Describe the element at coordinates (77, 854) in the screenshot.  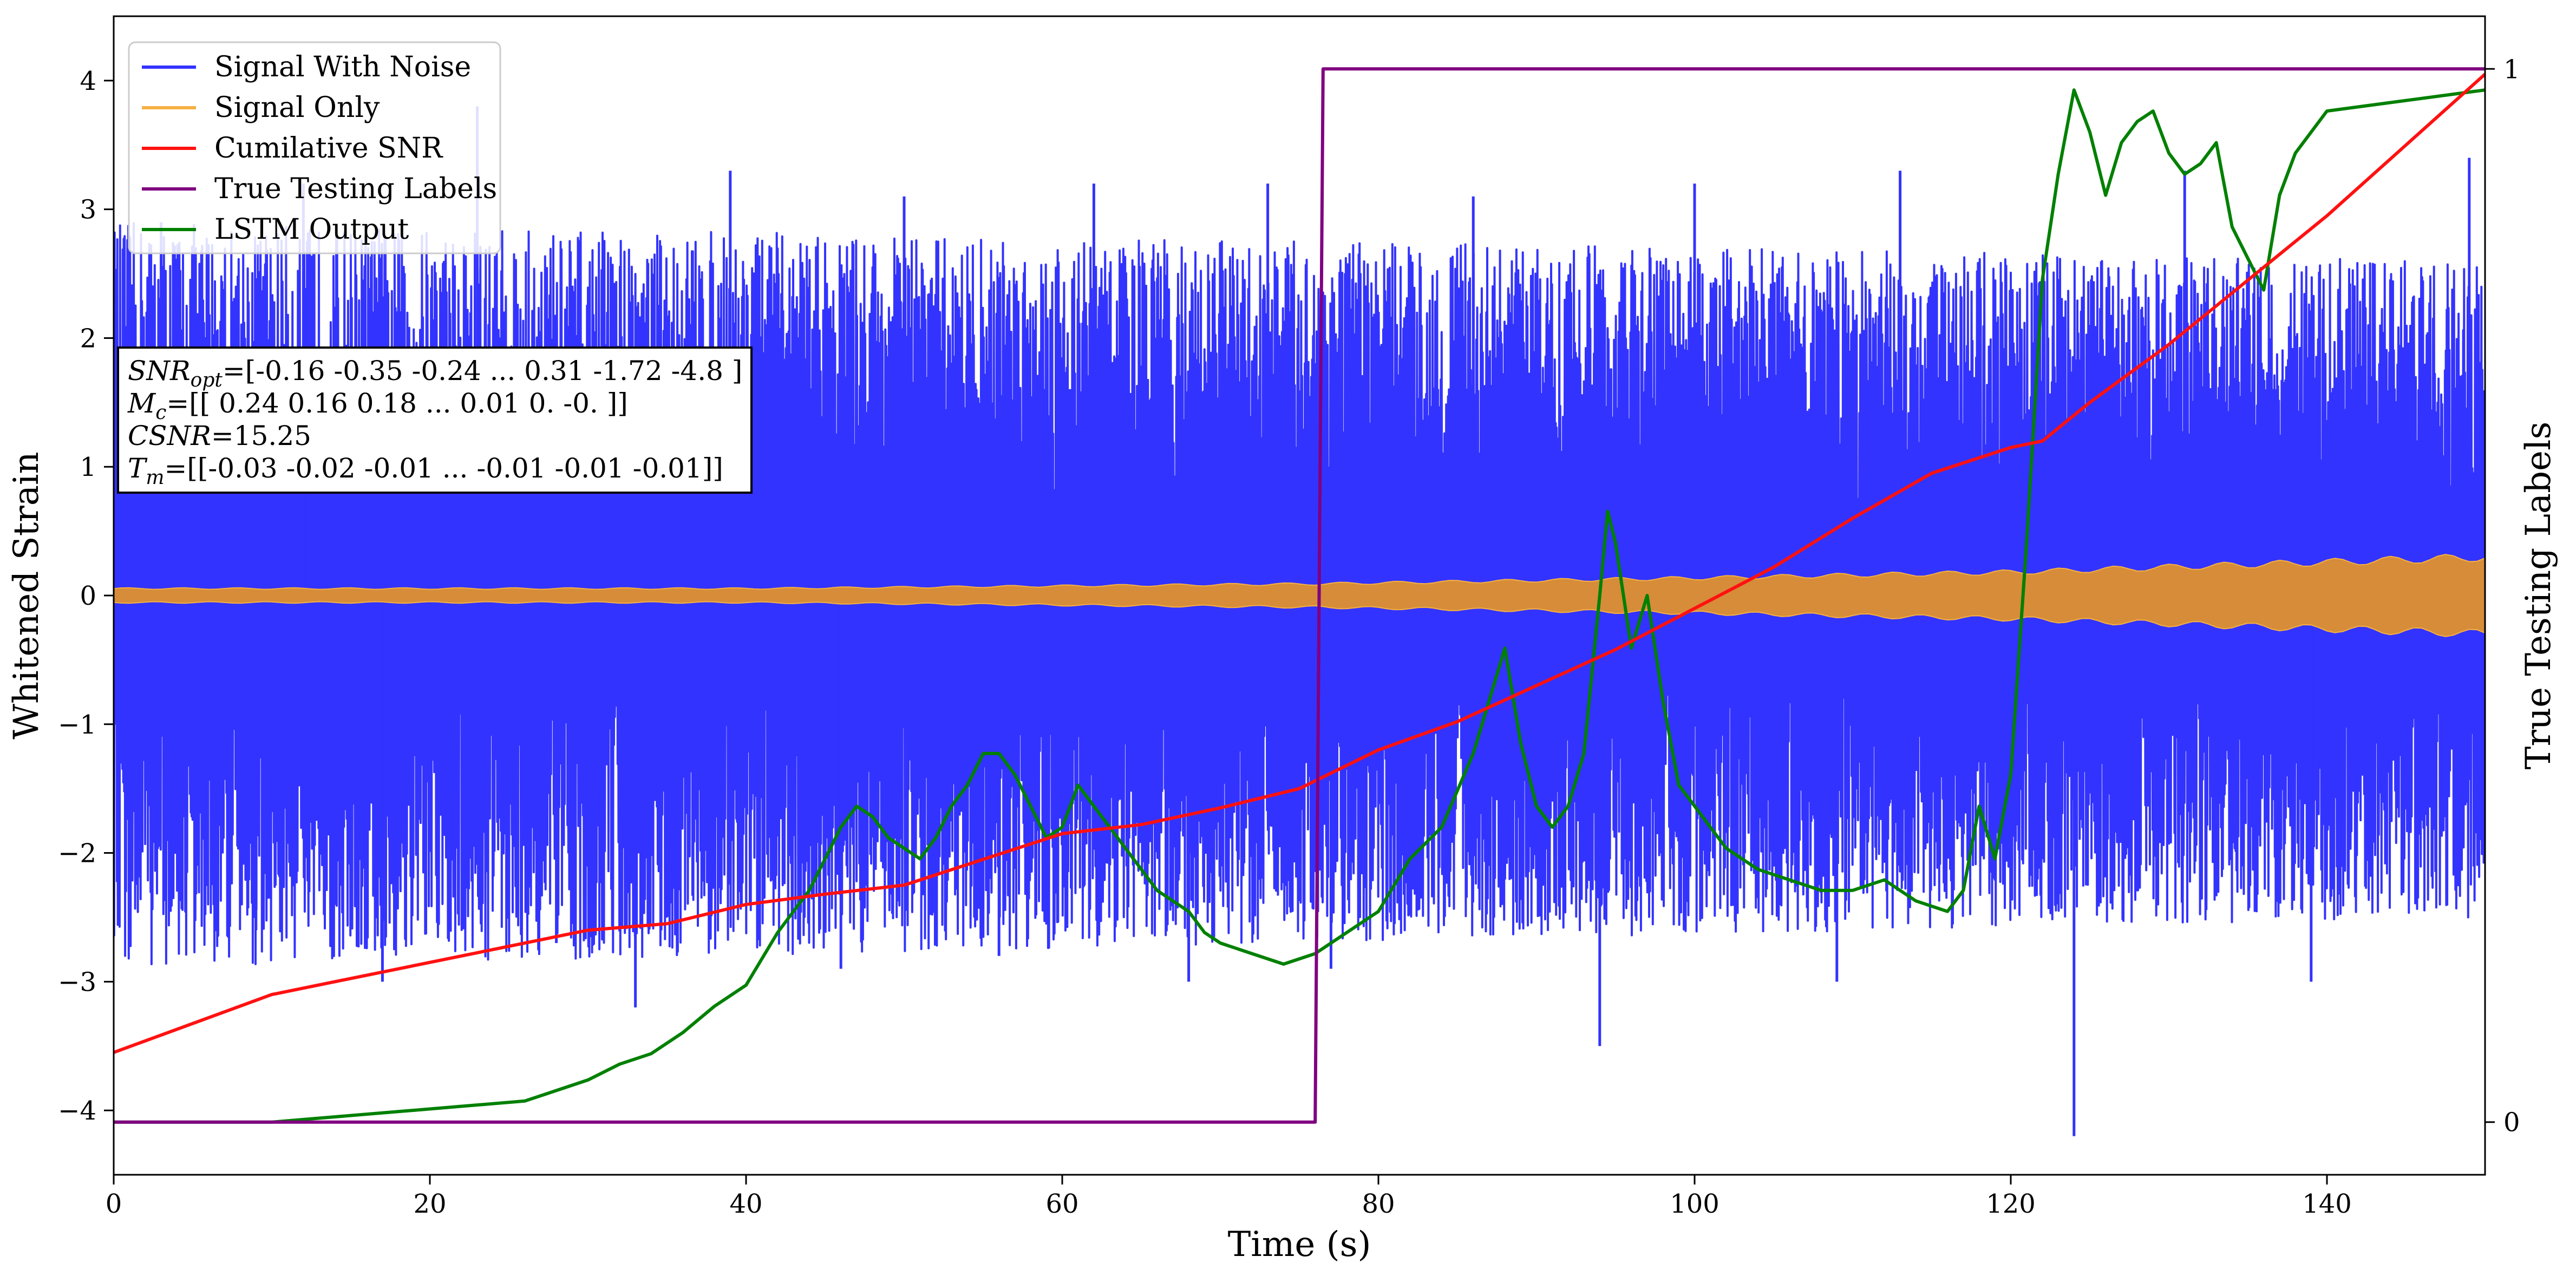
I see `y-tick-label: −2` at that location.